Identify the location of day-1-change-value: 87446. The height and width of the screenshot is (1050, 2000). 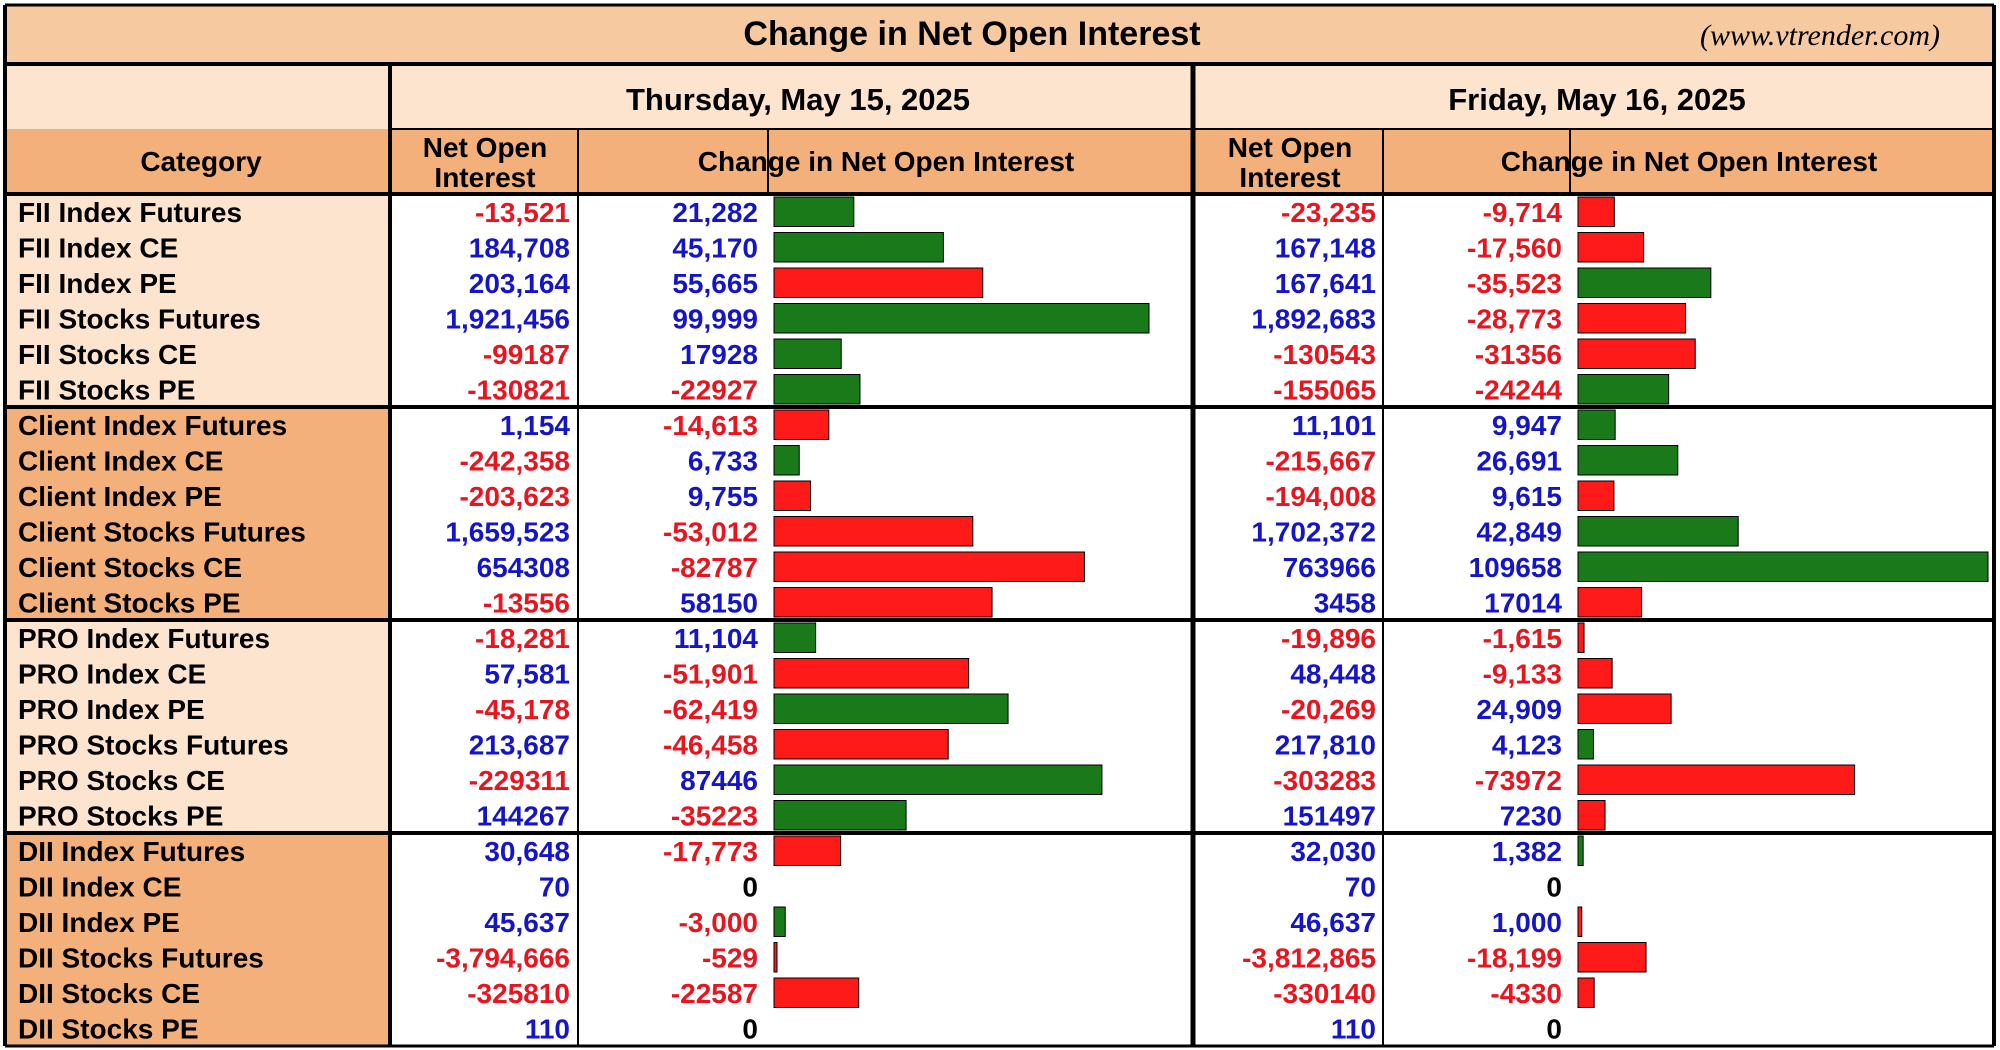
(719, 780).